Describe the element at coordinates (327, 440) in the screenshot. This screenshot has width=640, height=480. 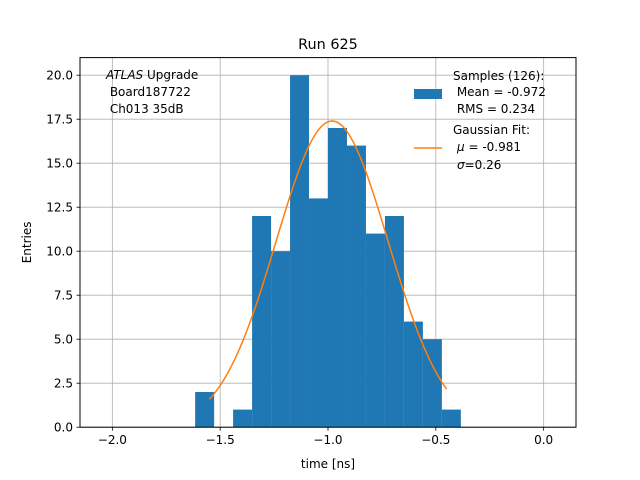
I see `x-tick-label: −1.0` at that location.